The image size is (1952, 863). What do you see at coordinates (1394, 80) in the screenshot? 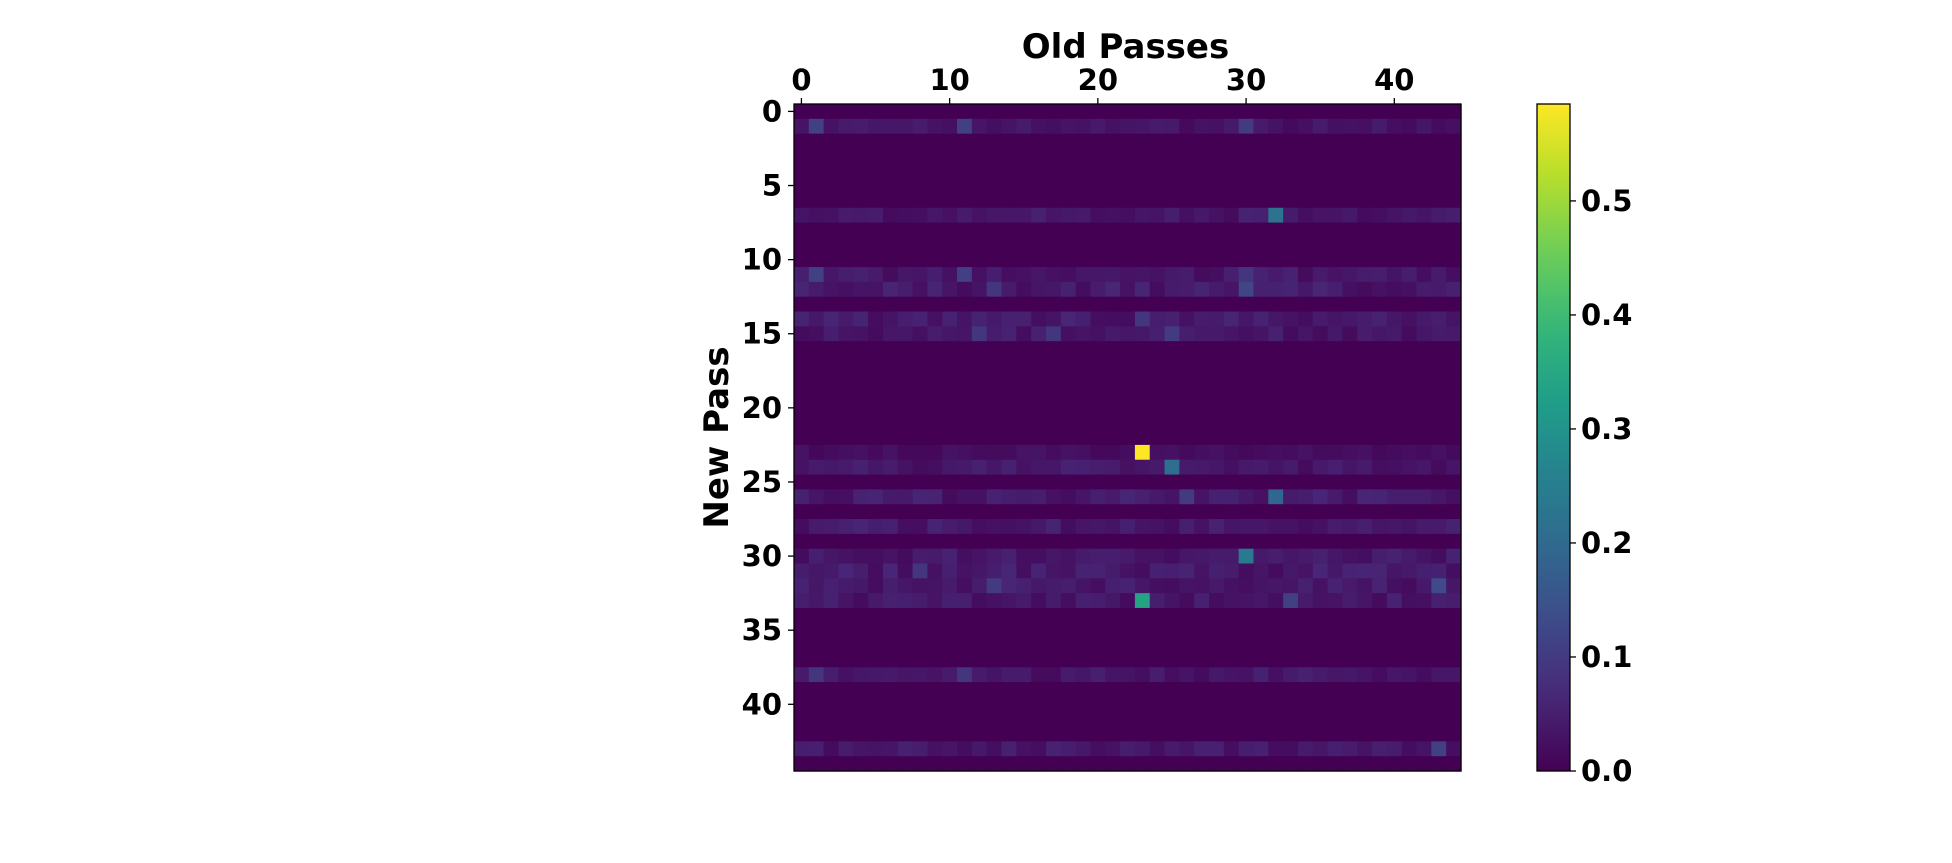
I see `x-tick-label: 40` at bounding box center [1394, 80].